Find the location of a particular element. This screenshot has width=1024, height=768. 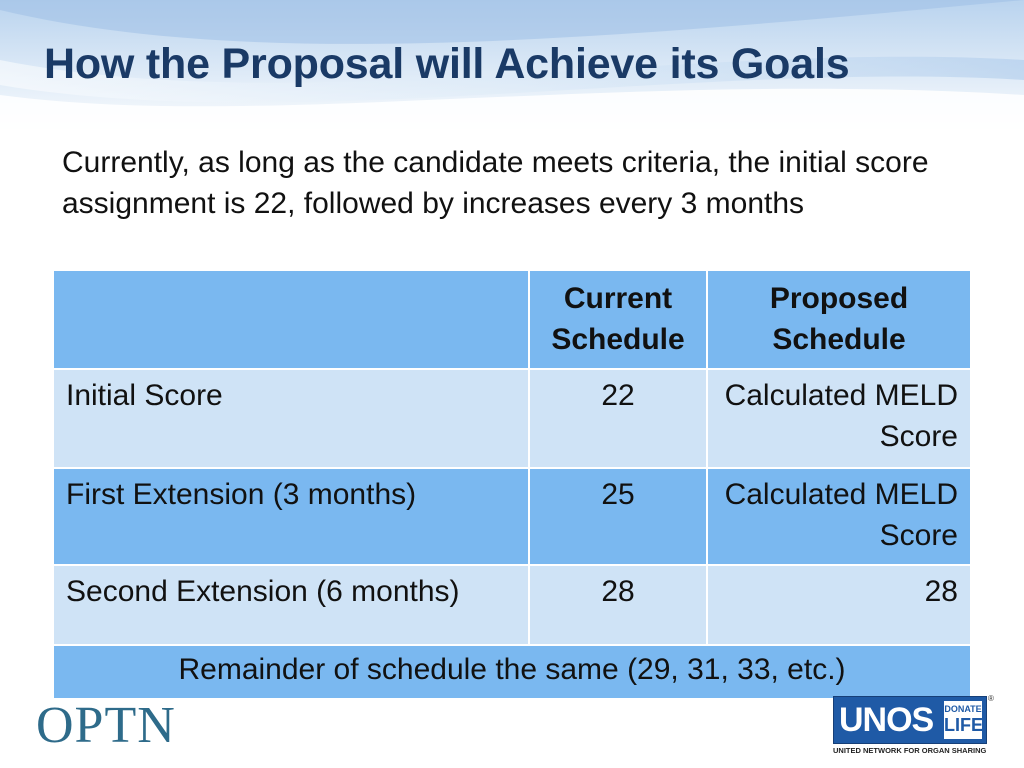

proposed-value: 28 is located at coordinates (839, 605).